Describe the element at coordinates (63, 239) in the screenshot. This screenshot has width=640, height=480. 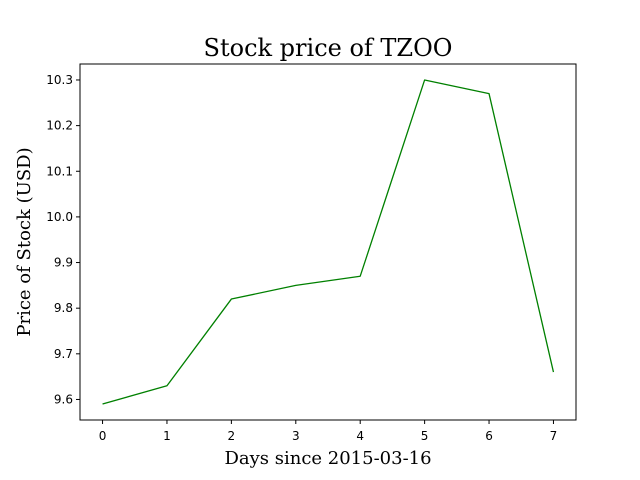
I see `y-axis: 9.6 9.7 9.8 9.9 10.0 10.1 10.2 10.3` at that location.